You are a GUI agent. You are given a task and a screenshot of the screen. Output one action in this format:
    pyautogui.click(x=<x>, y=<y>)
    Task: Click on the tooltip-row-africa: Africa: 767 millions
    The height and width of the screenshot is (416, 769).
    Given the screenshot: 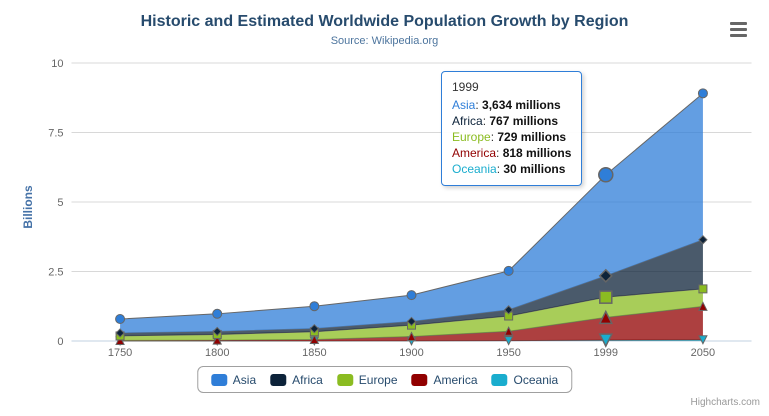 What is the action you would take?
    pyautogui.click(x=505, y=121)
    